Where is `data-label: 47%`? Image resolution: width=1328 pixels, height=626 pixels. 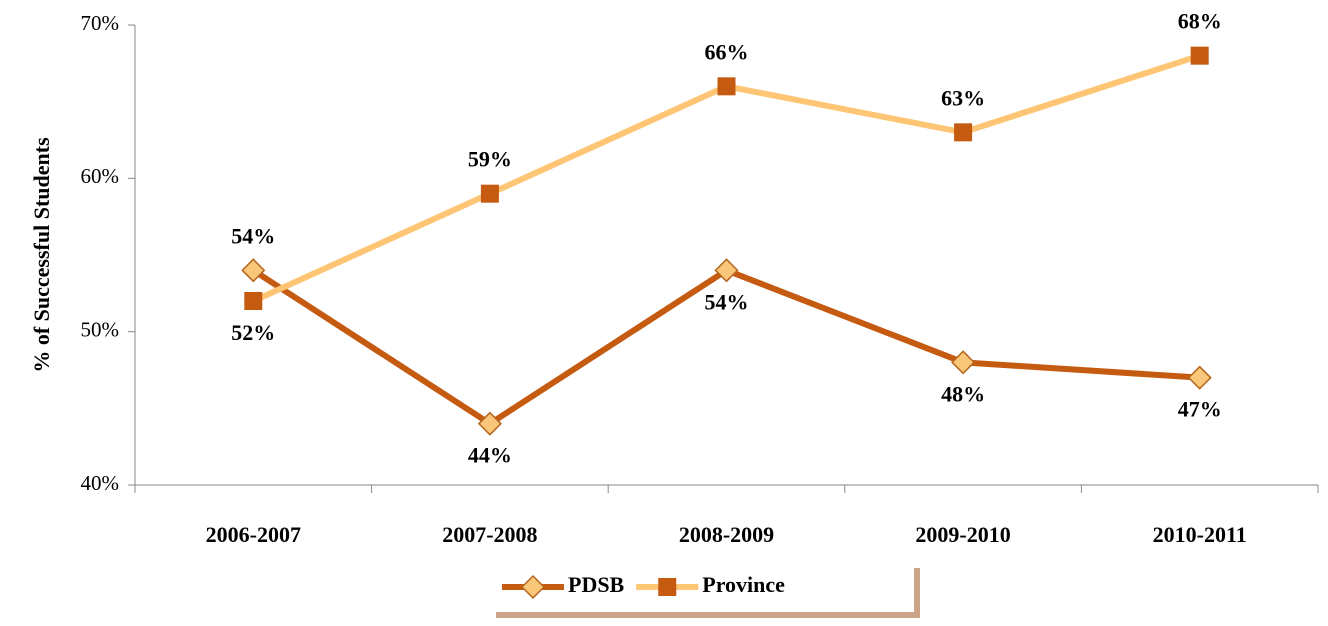 data-label: 47% is located at coordinates (1200, 409).